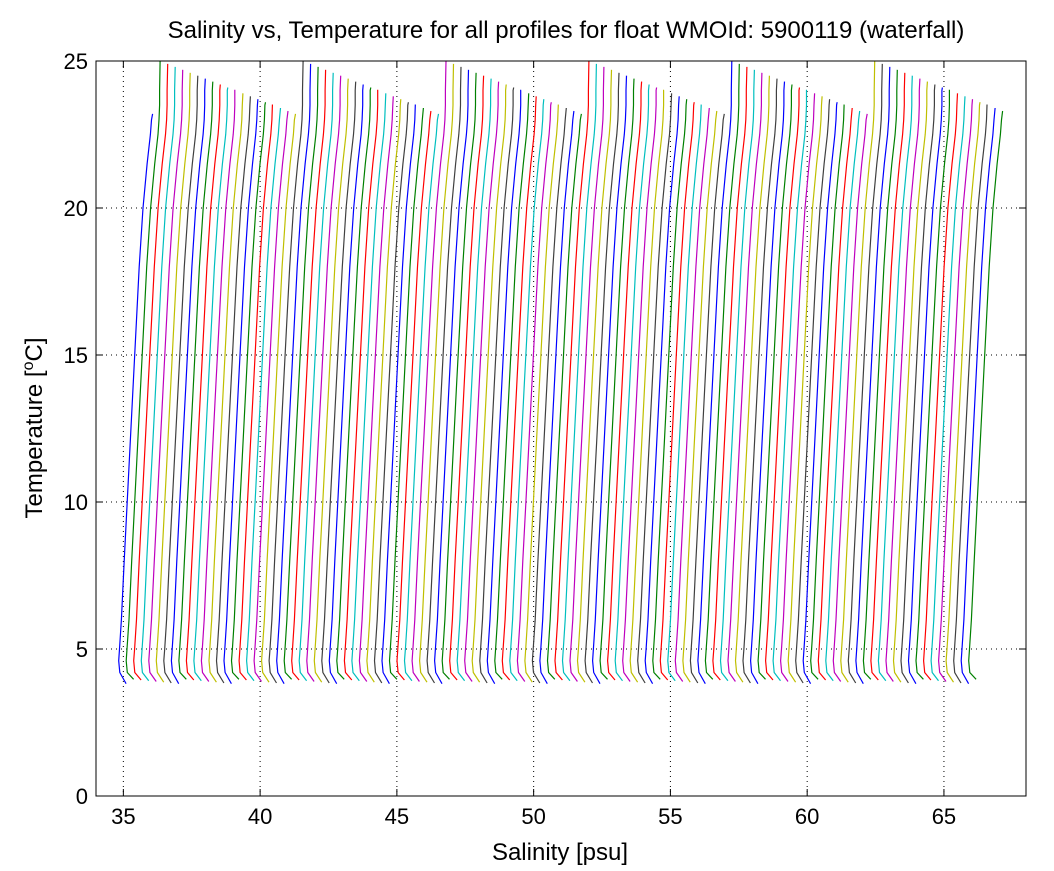  I want to click on y-tick-label: 10, so click(76, 502).